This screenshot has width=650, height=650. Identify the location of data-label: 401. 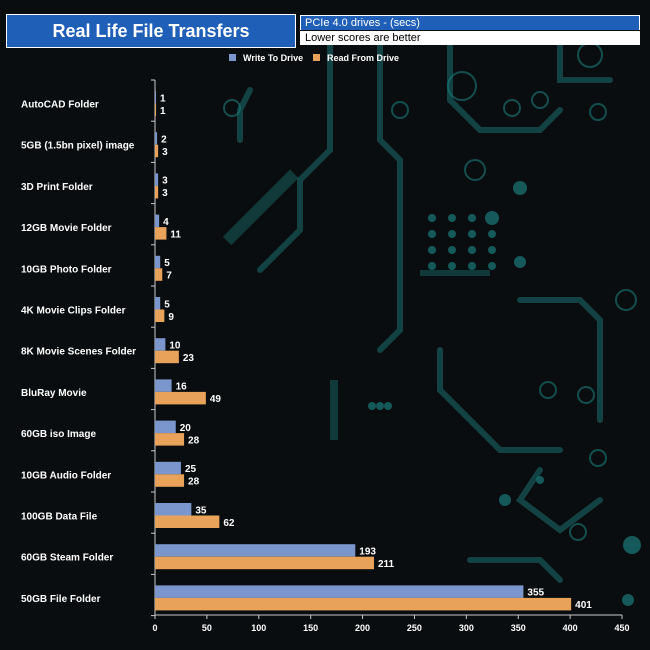
(583, 605).